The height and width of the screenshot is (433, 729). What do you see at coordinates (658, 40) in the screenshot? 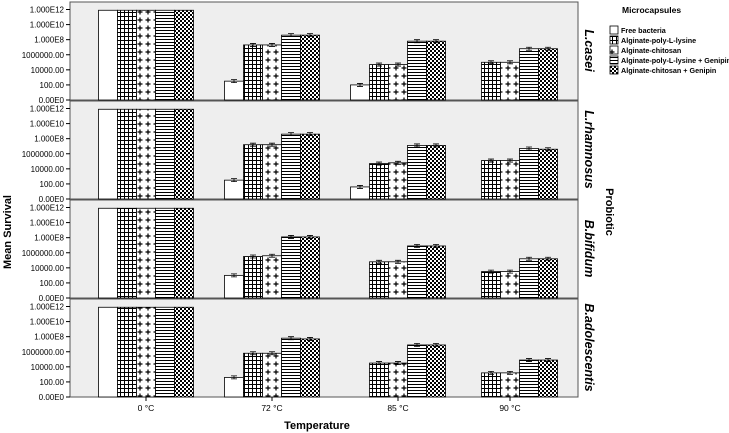
I see `legend-label: Alginate-poly-L-lysine` at bounding box center [658, 40].